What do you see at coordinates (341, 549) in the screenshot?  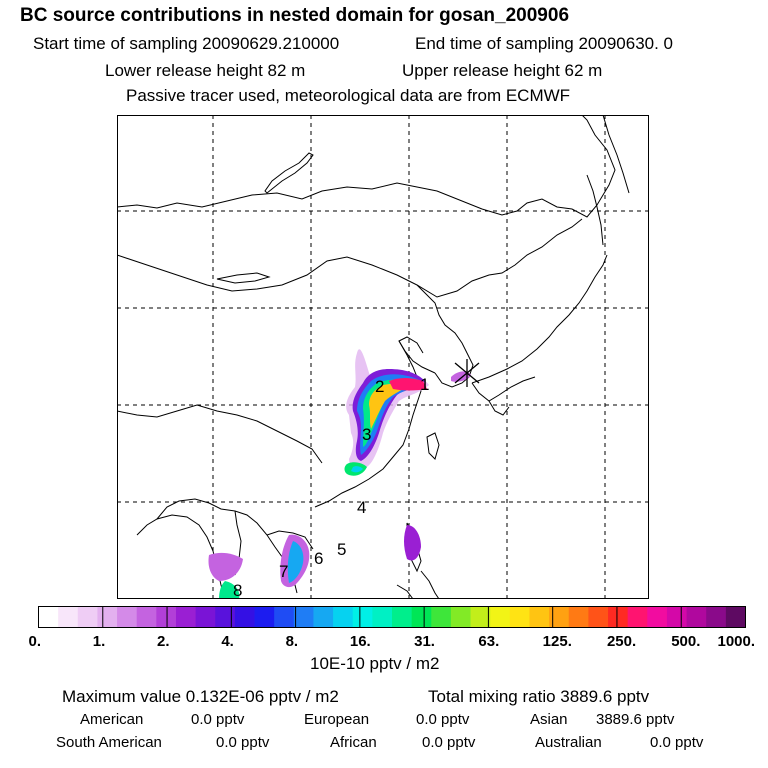 I see `region-label-5: 5` at bounding box center [341, 549].